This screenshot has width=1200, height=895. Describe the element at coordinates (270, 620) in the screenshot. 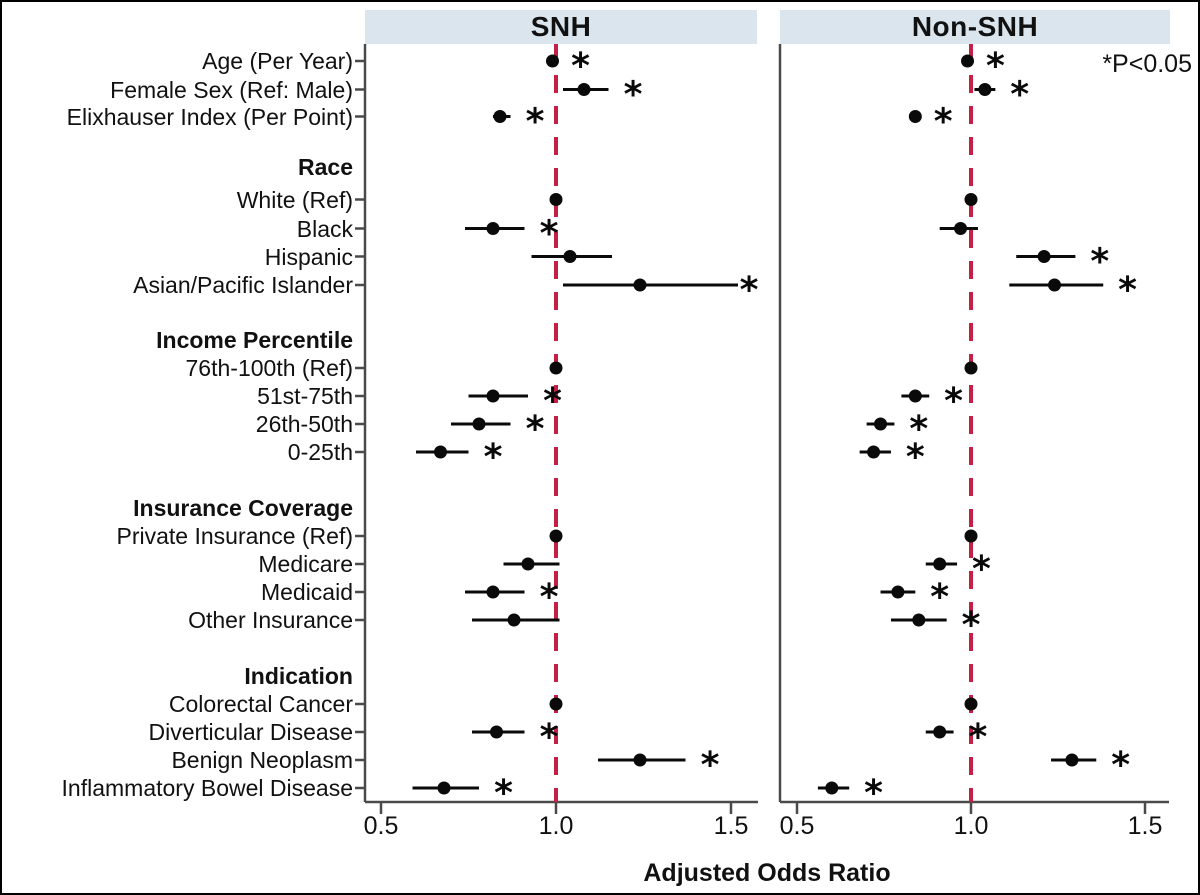

I see `row-label: Other Insurance` at that location.